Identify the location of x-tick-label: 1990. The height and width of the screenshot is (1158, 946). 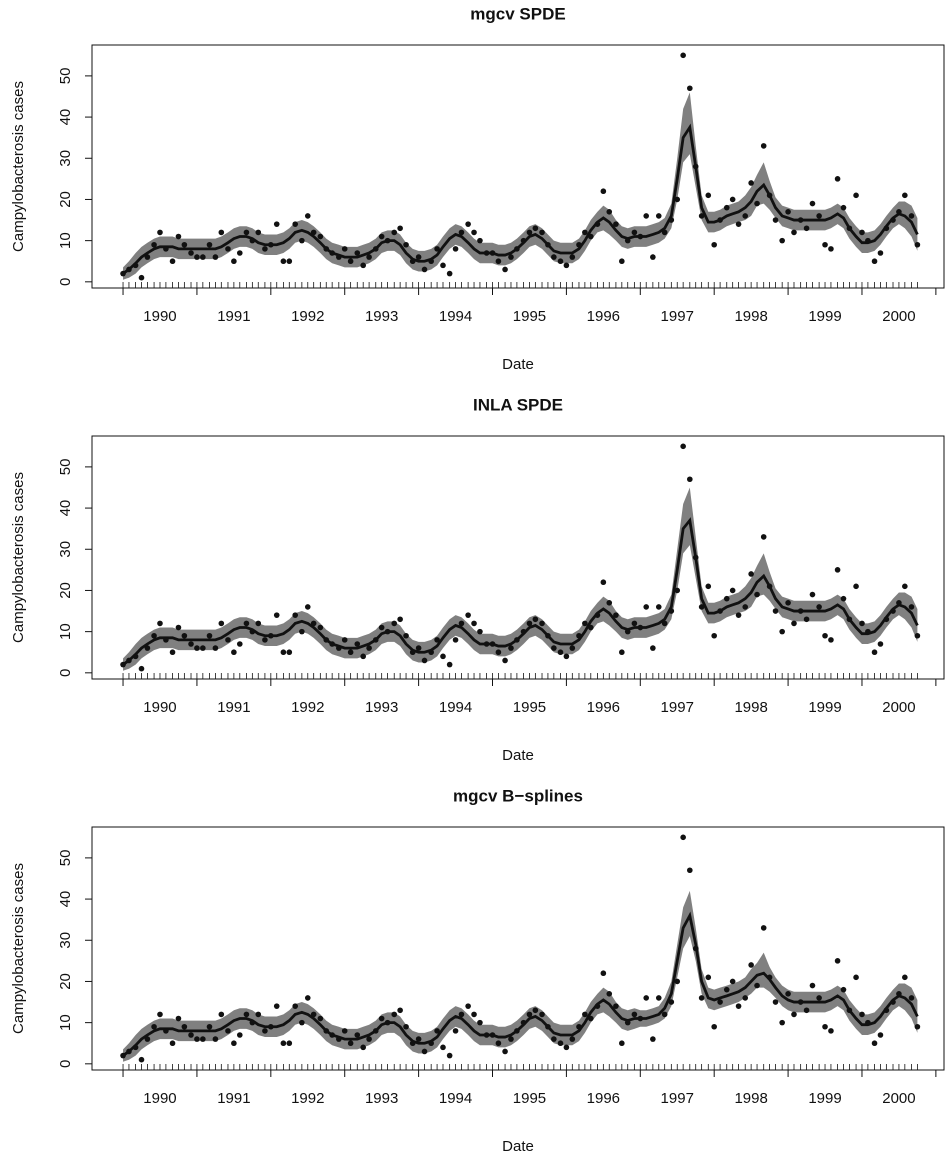
(159, 1098).